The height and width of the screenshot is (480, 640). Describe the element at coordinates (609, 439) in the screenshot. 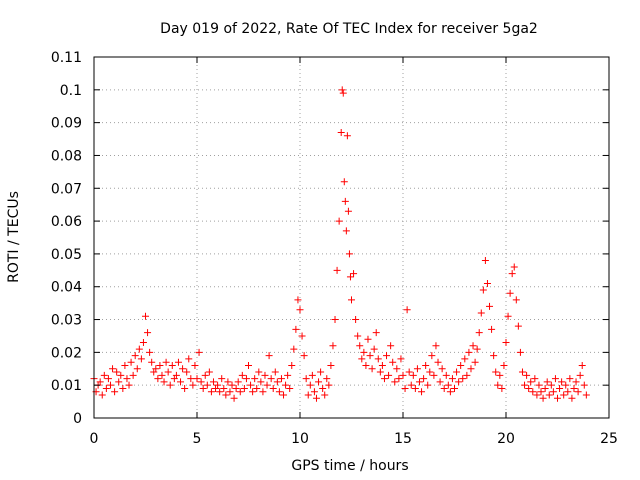

I see `x-tick-label: 25` at that location.